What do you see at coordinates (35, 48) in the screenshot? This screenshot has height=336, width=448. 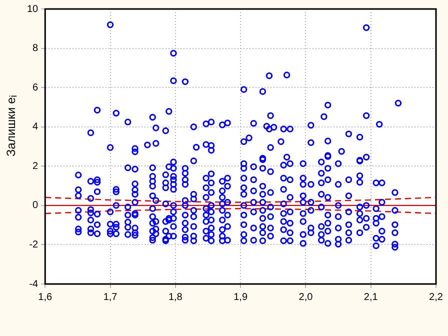 I see `y-tick-label: 8` at bounding box center [35, 48].